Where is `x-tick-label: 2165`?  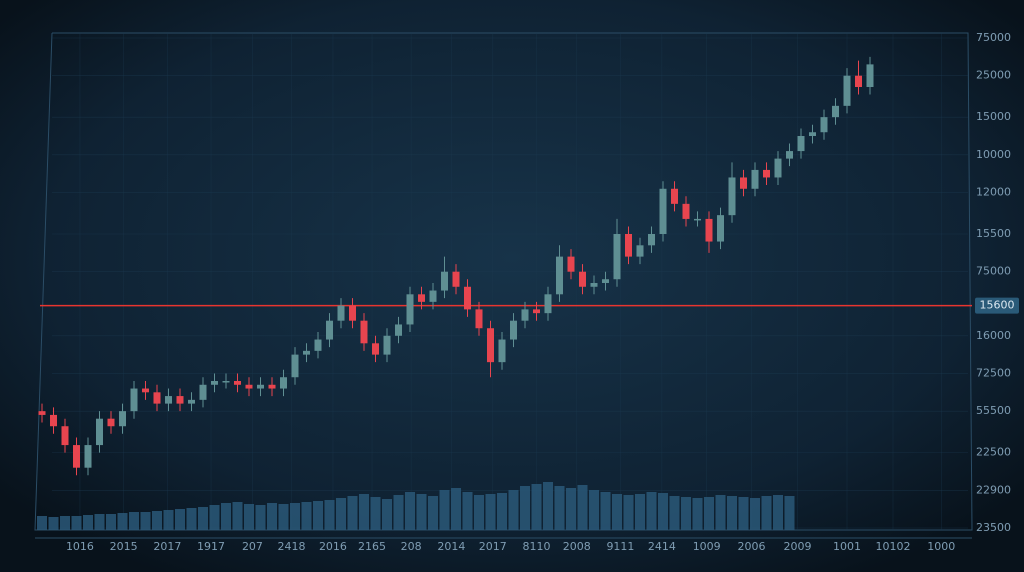
x-tick-label: 2165 is located at coordinates (372, 546).